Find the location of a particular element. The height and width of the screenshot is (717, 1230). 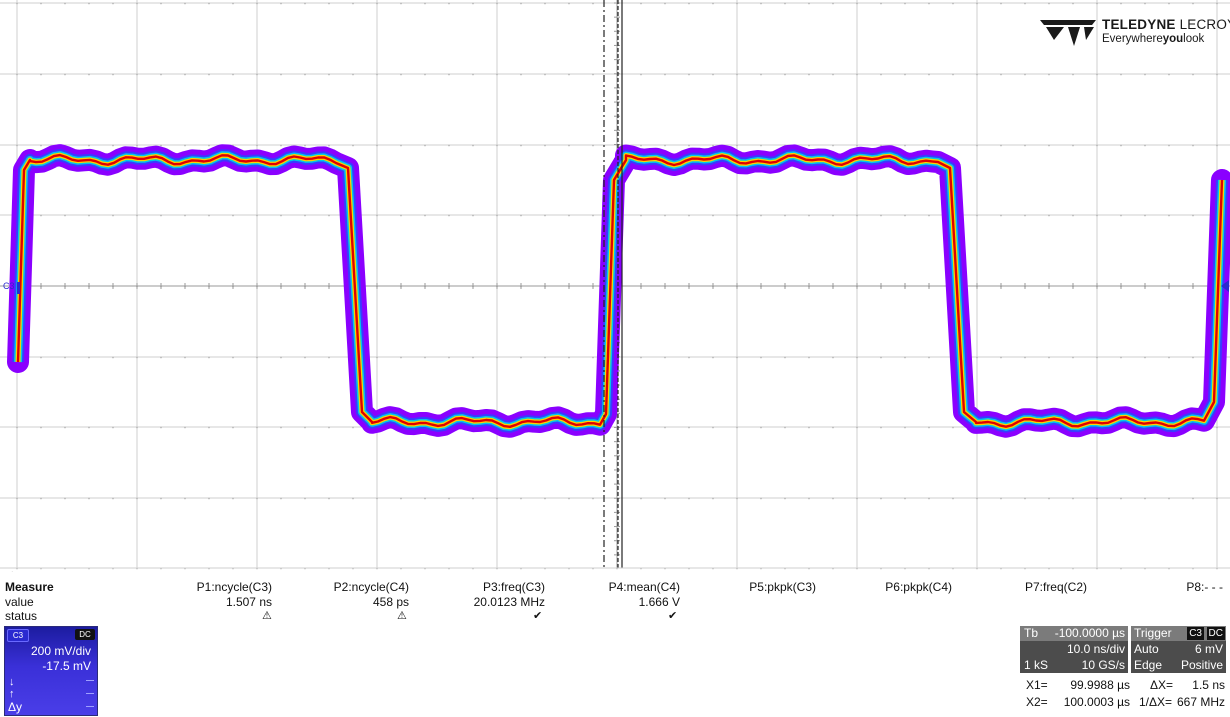

trace-ground-marker is located at coordinates (18, 288).